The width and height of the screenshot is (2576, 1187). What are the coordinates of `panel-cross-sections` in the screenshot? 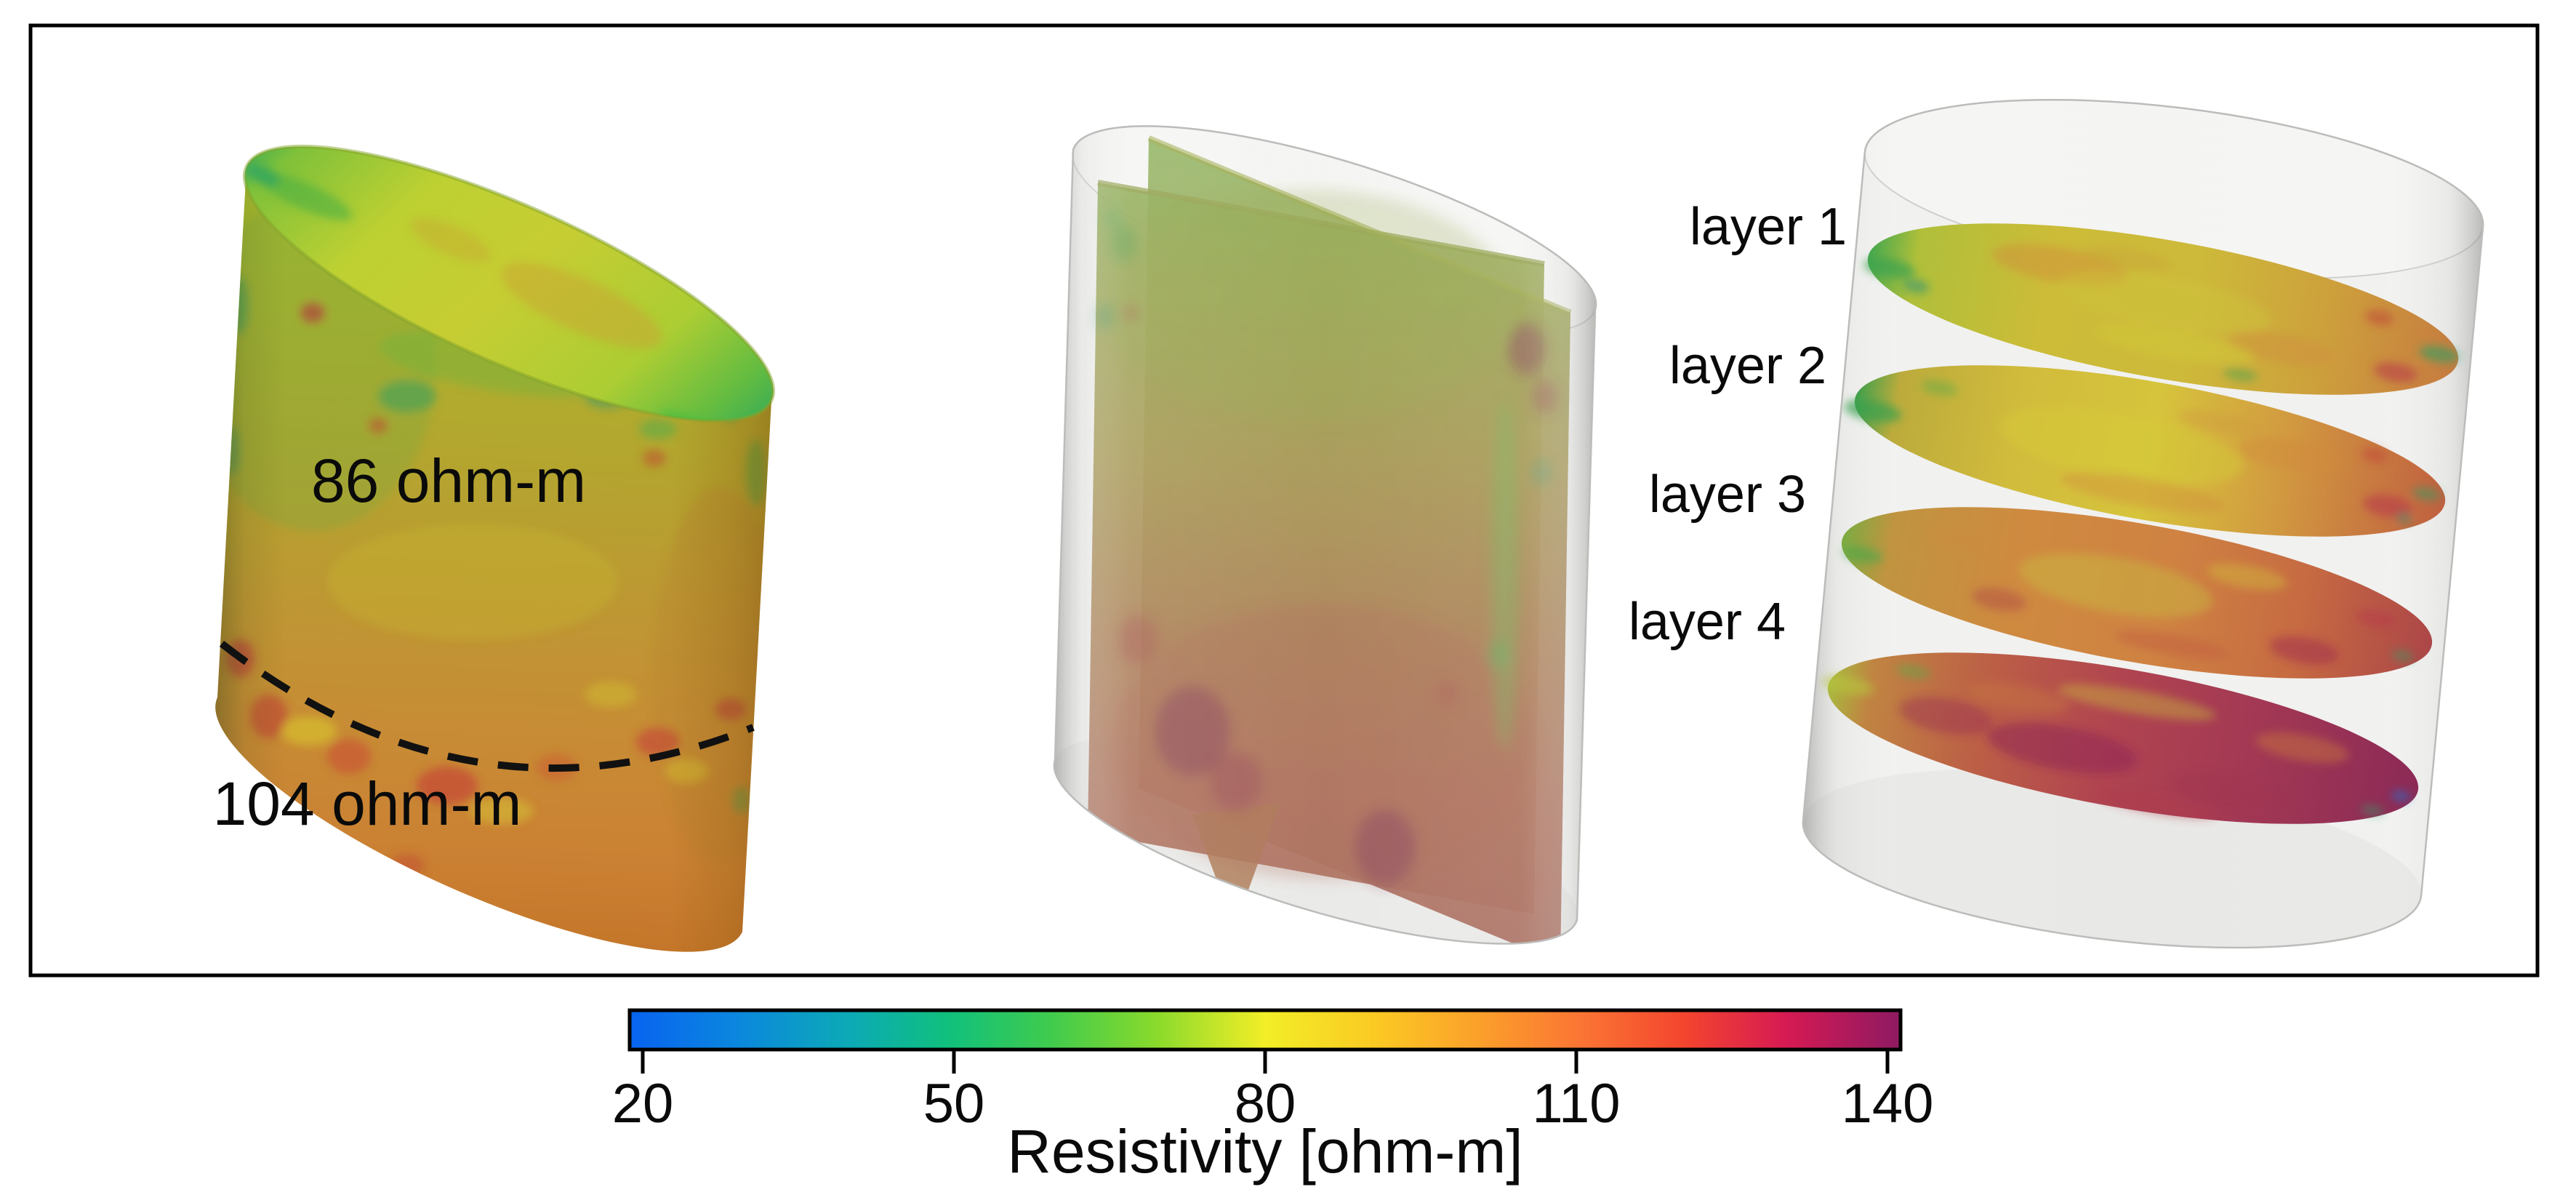 It's located at (1325, 535).